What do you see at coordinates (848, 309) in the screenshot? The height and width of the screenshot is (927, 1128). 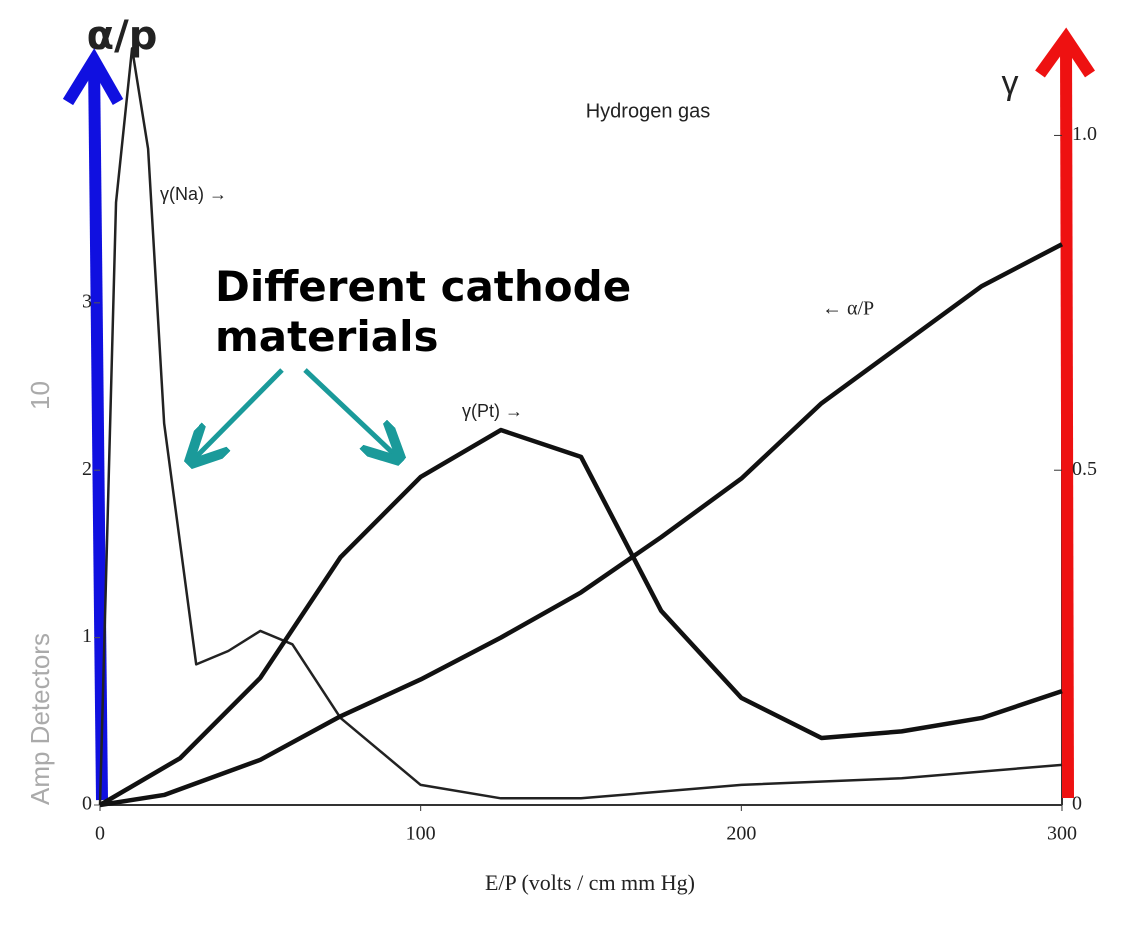 I see `curve-label: ← α/P` at bounding box center [848, 309].